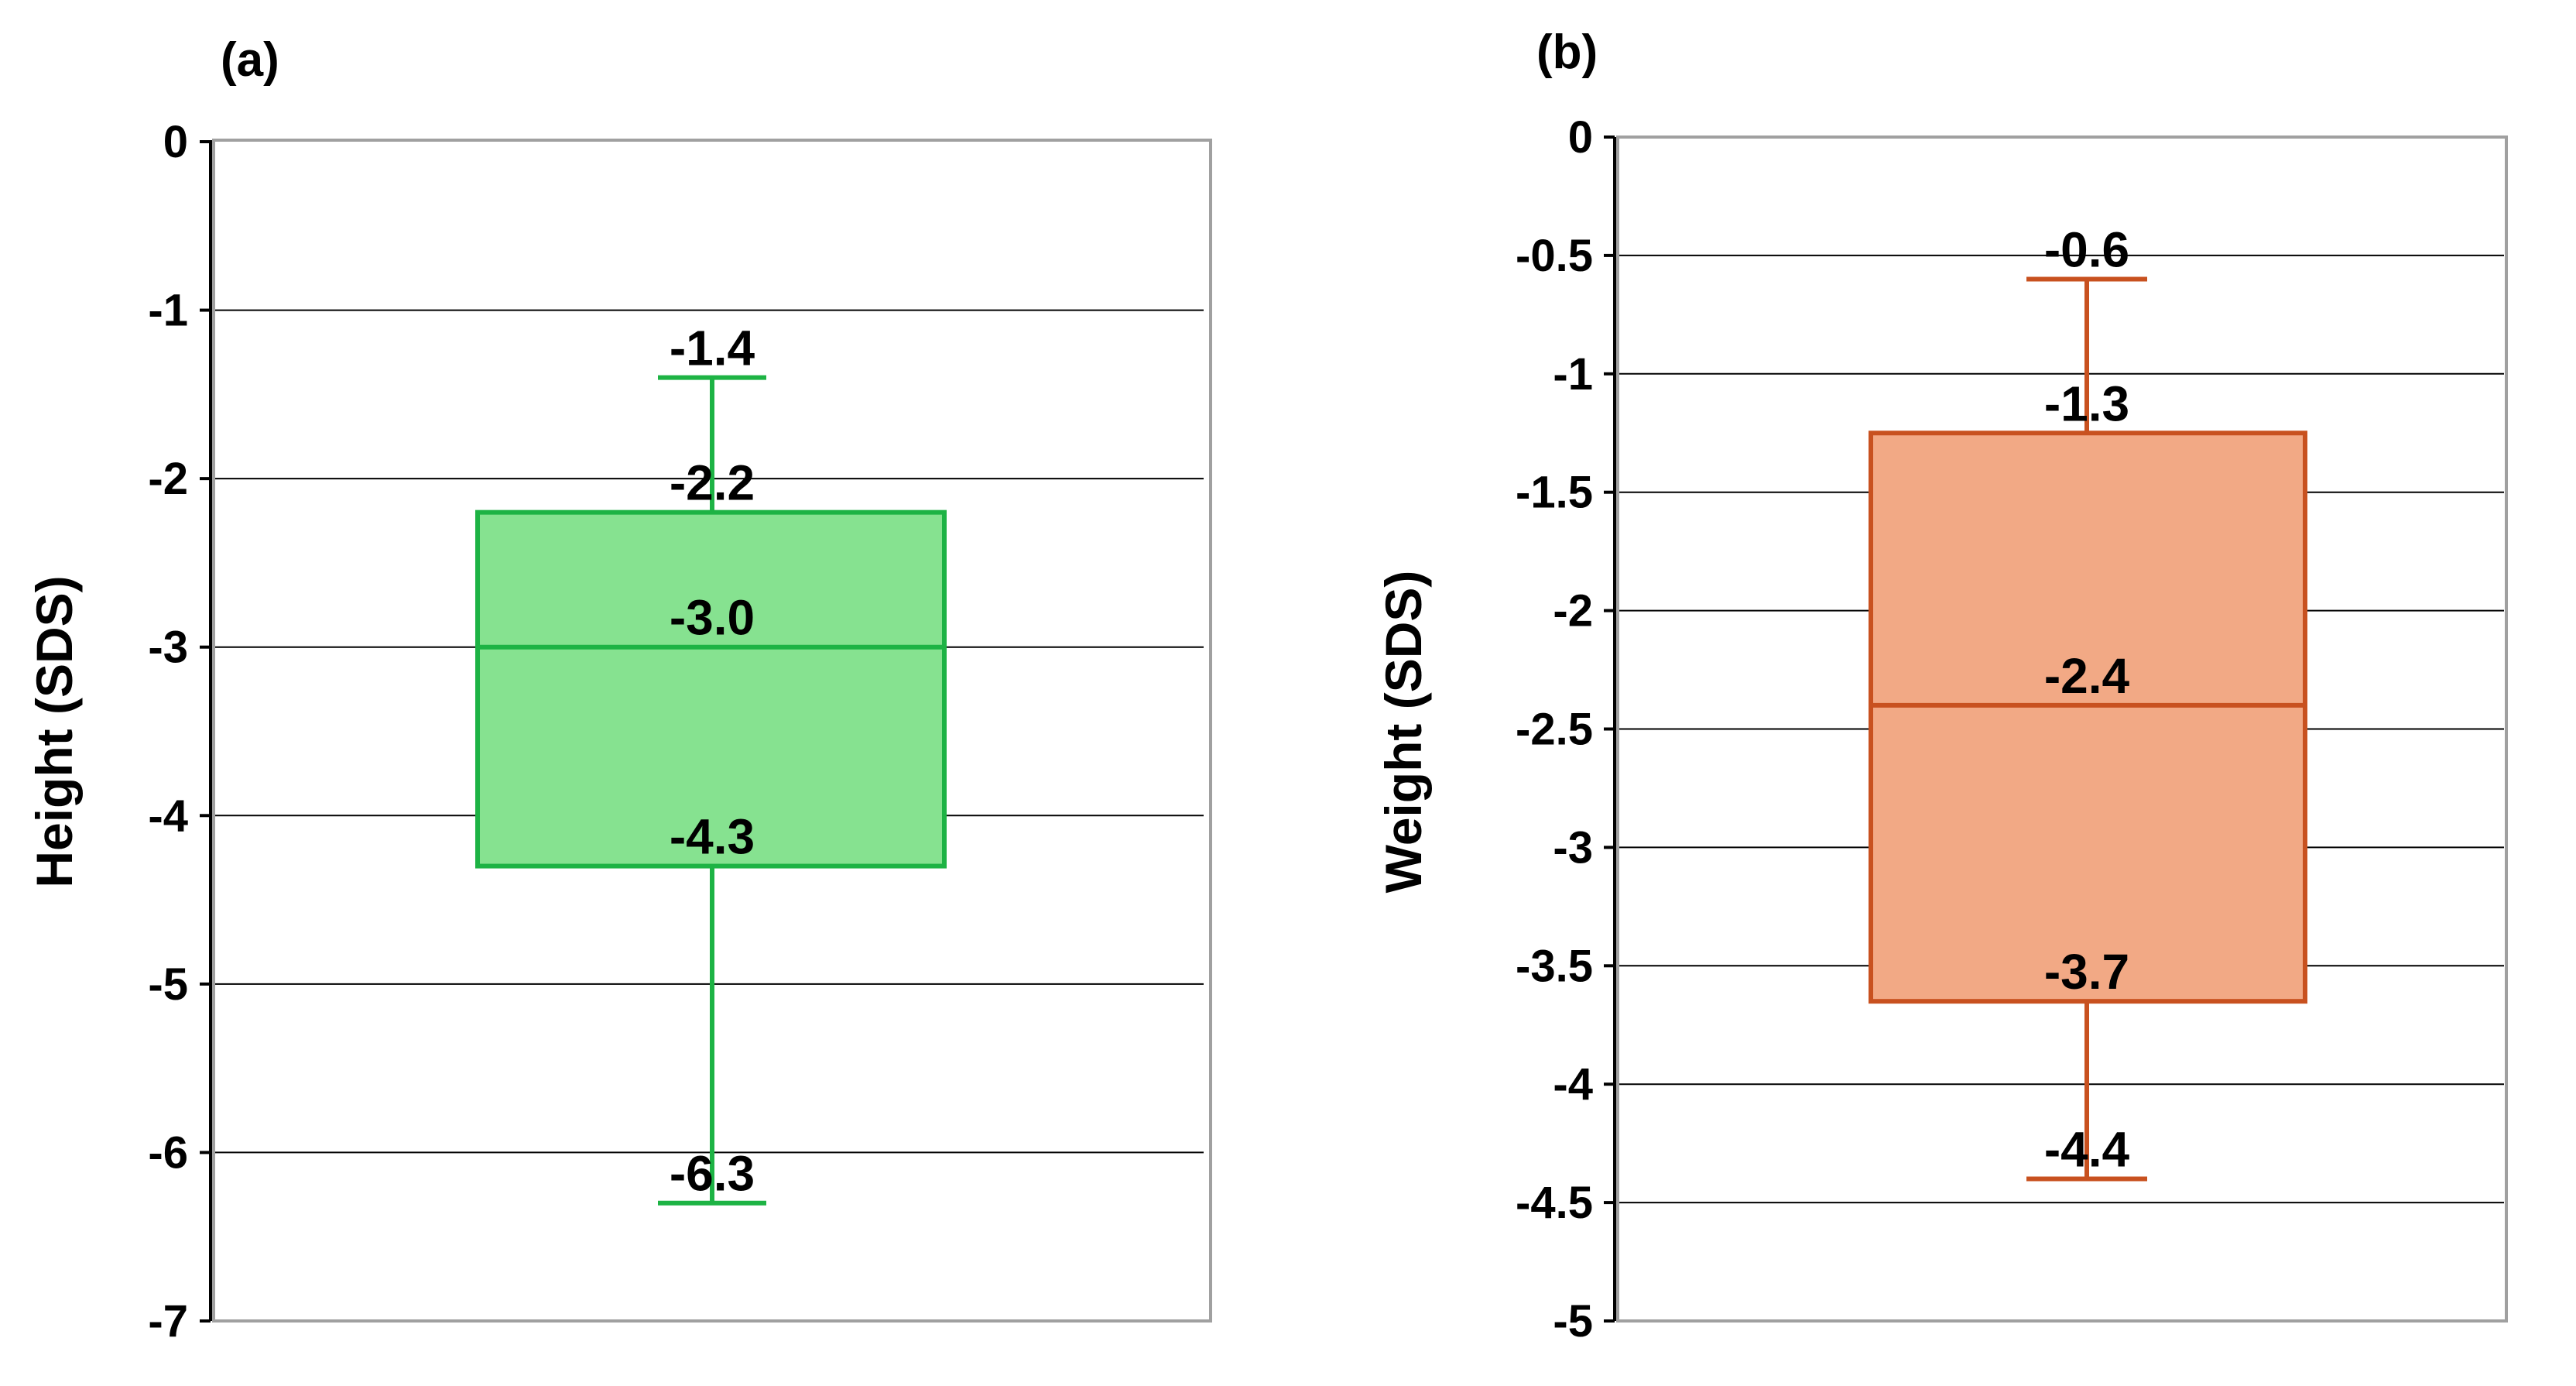 This screenshot has height=1386, width=2576. I want to click on value-label-median: -2.4, so click(2087, 676).